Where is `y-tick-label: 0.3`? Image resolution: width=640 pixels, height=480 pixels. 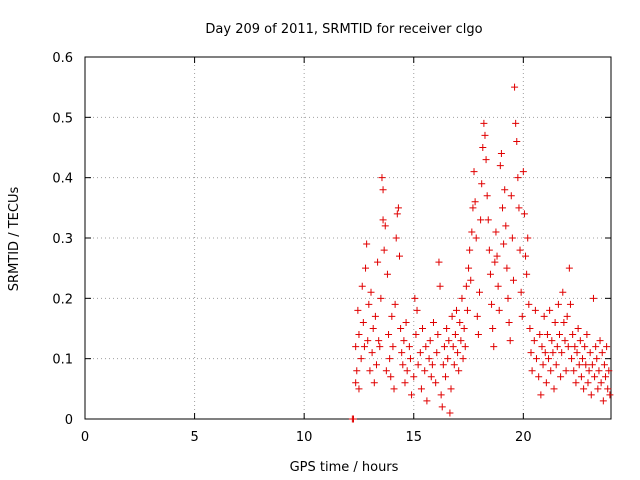
y-tick-label: 0.3 is located at coordinates (62, 239).